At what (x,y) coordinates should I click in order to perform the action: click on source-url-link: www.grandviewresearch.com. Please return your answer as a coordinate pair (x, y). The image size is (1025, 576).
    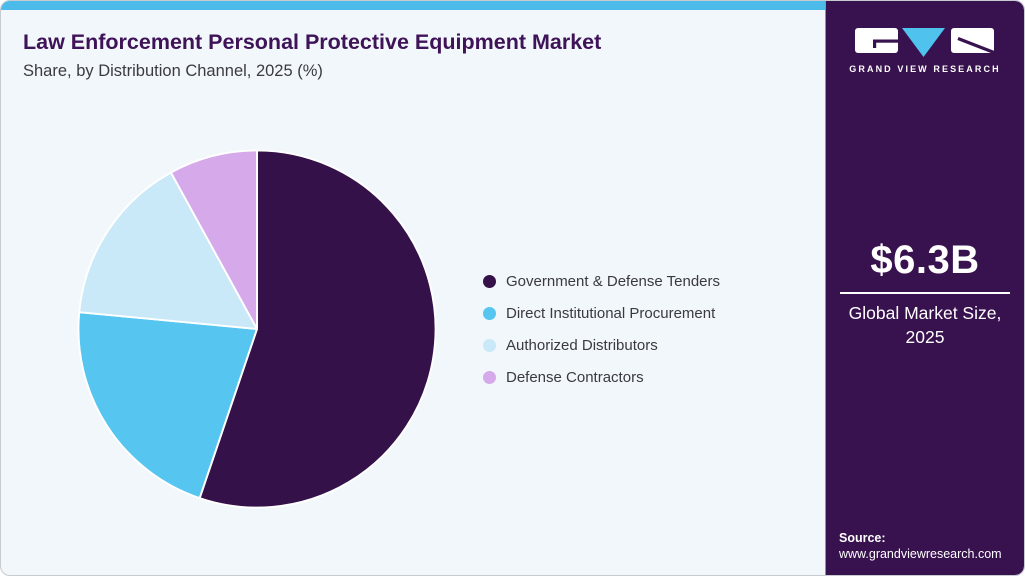
    Looking at the image, I should click on (920, 554).